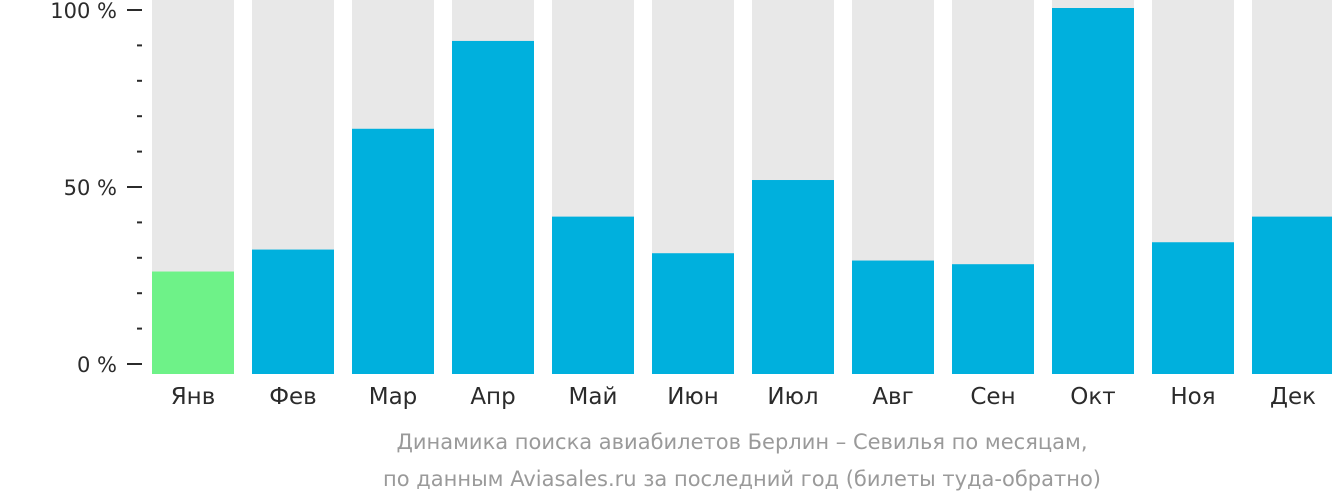 The image size is (1332, 502). I want to click on x-tick-label: Янв, so click(193, 397).